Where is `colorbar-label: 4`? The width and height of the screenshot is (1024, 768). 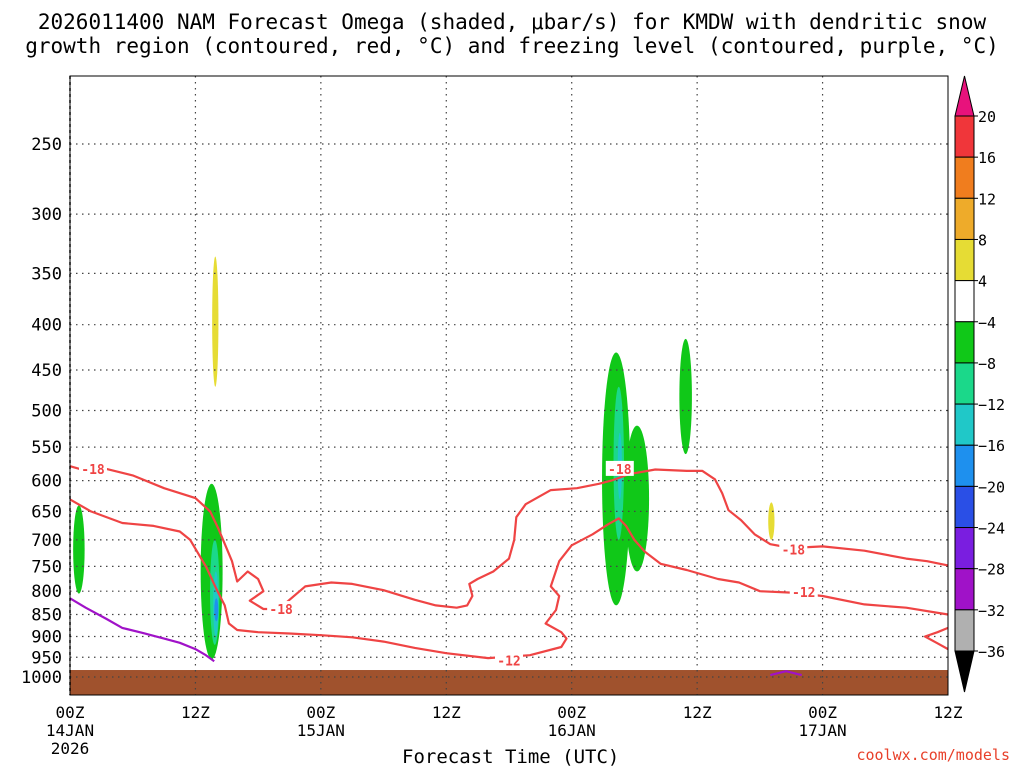 colorbar-label: 4 is located at coordinates (982, 282).